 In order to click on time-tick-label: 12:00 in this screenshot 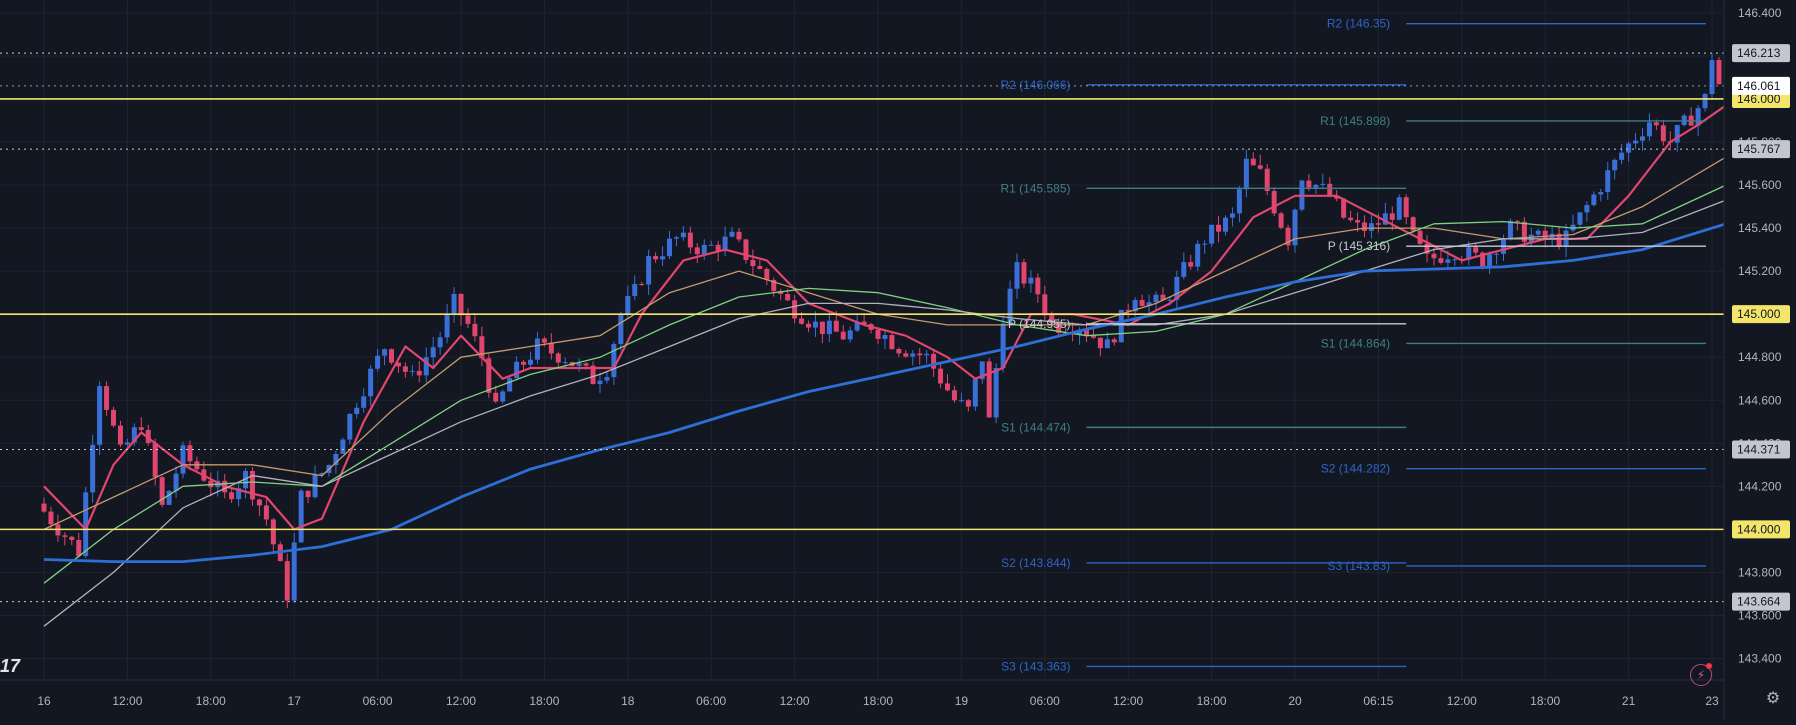, I will do `click(461, 701)`.